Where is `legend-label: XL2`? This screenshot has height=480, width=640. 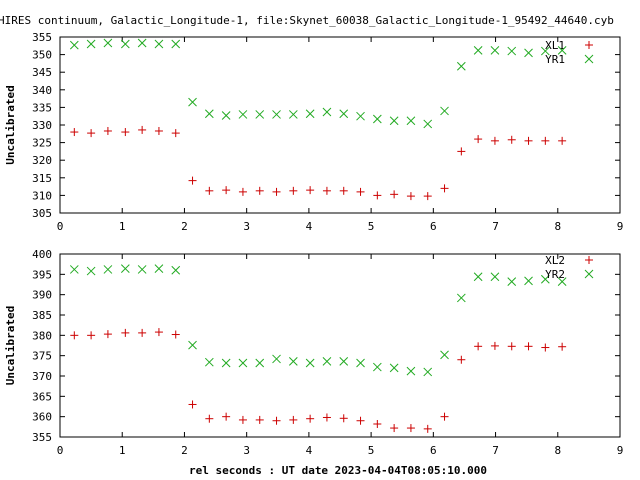 legend-label: XL2 is located at coordinates (555, 260).